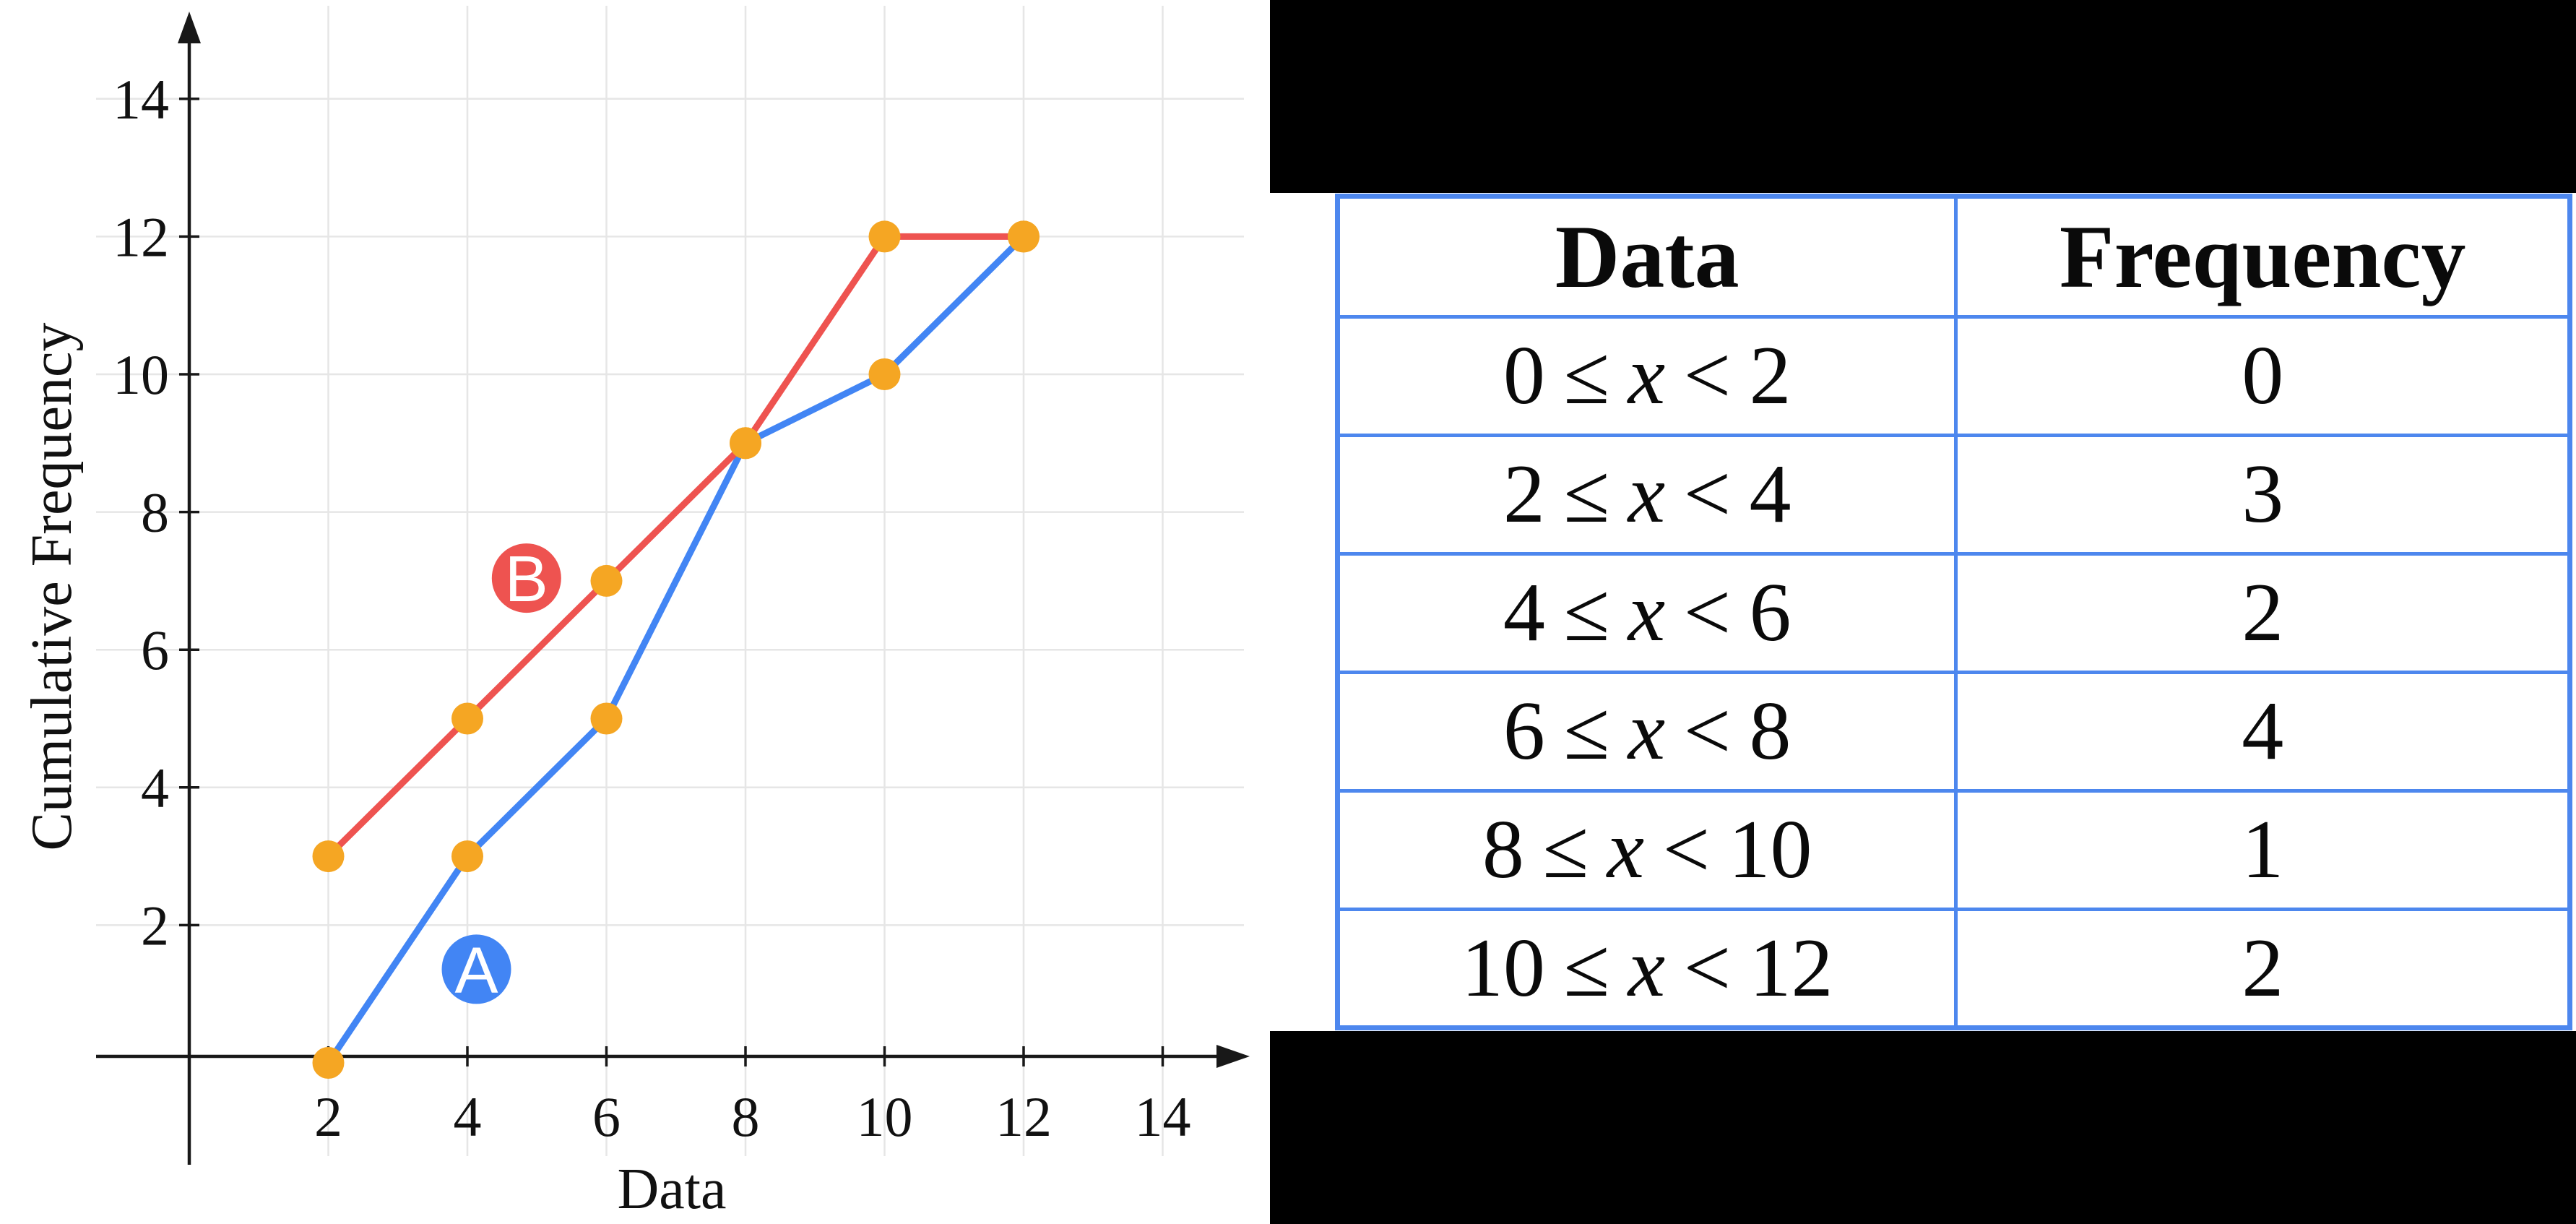 The image size is (2576, 1224). What do you see at coordinates (2263, 495) in the screenshot?
I see `frequency-cell: 3` at bounding box center [2263, 495].